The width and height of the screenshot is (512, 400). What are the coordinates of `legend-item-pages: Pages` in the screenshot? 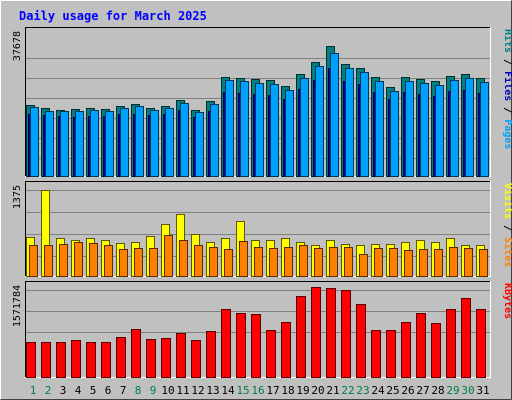 It's located at (507, 134).